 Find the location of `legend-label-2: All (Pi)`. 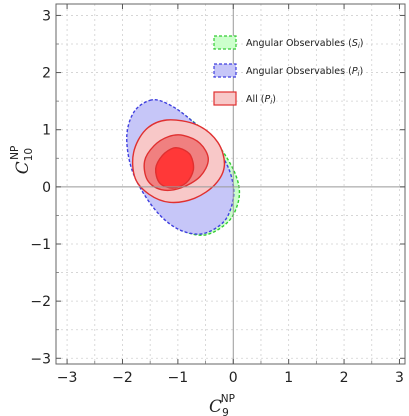

legend-label-2: All (Pi) is located at coordinates (261, 100).